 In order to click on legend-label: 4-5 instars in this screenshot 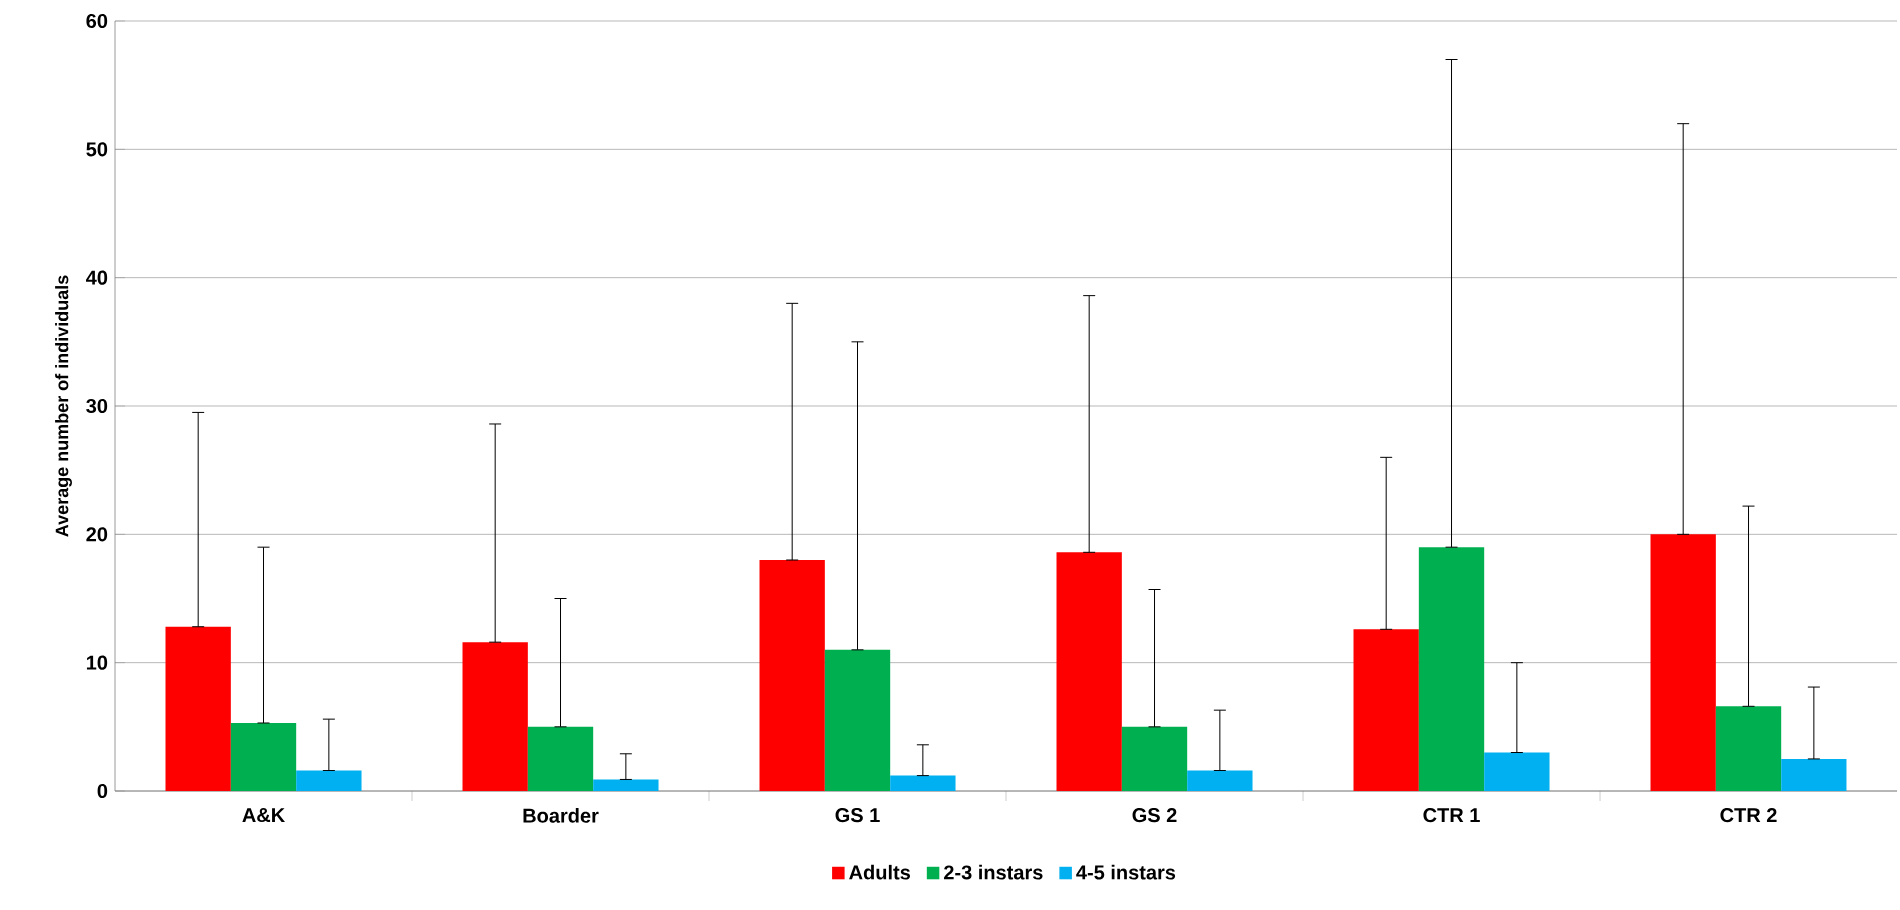, I will do `click(1126, 872)`.